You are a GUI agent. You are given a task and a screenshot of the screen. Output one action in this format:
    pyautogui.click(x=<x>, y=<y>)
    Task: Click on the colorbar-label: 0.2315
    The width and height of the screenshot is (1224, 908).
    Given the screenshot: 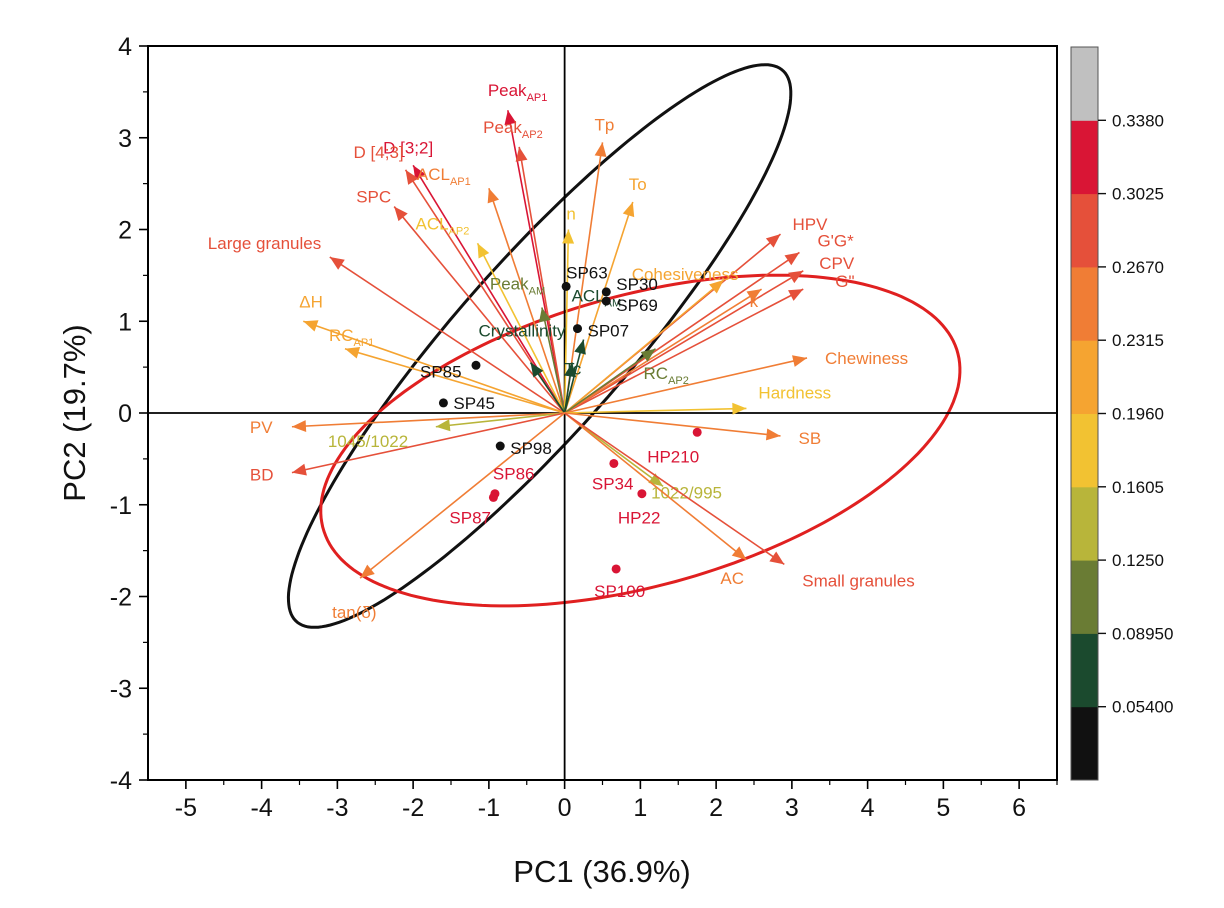 What is the action you would take?
    pyautogui.click(x=1138, y=340)
    